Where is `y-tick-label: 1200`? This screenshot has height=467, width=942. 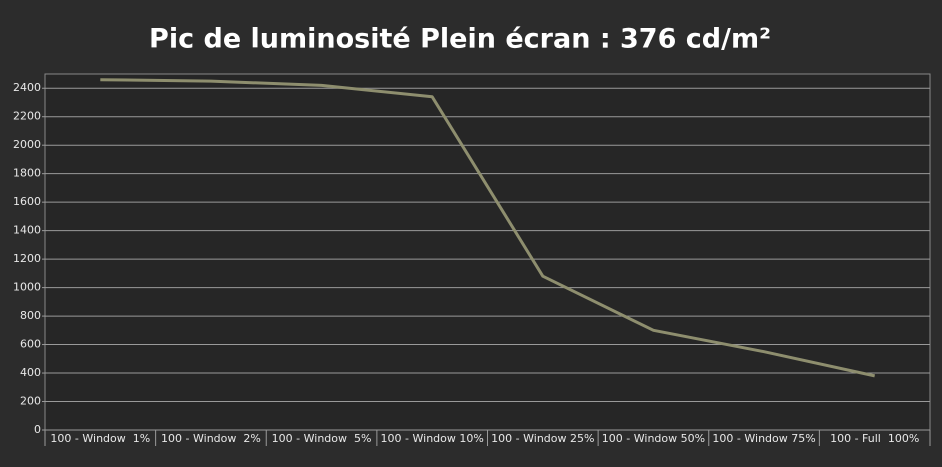
y-tick-label: 1200 is located at coordinates (27, 258).